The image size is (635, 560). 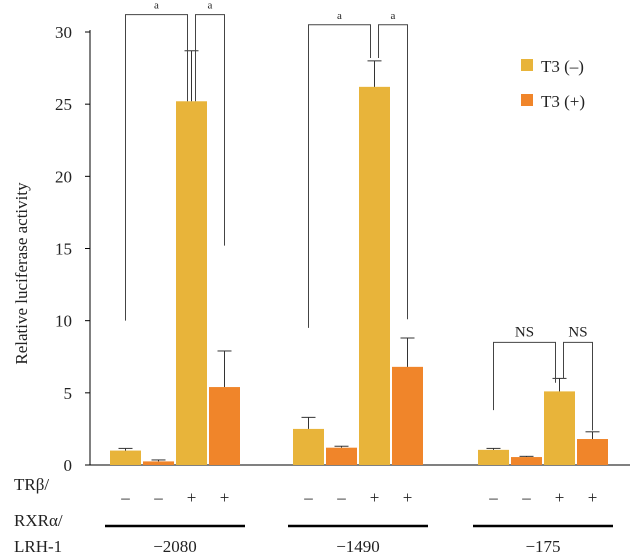 I want to click on y-tick-label: 0, so click(x=68, y=465).